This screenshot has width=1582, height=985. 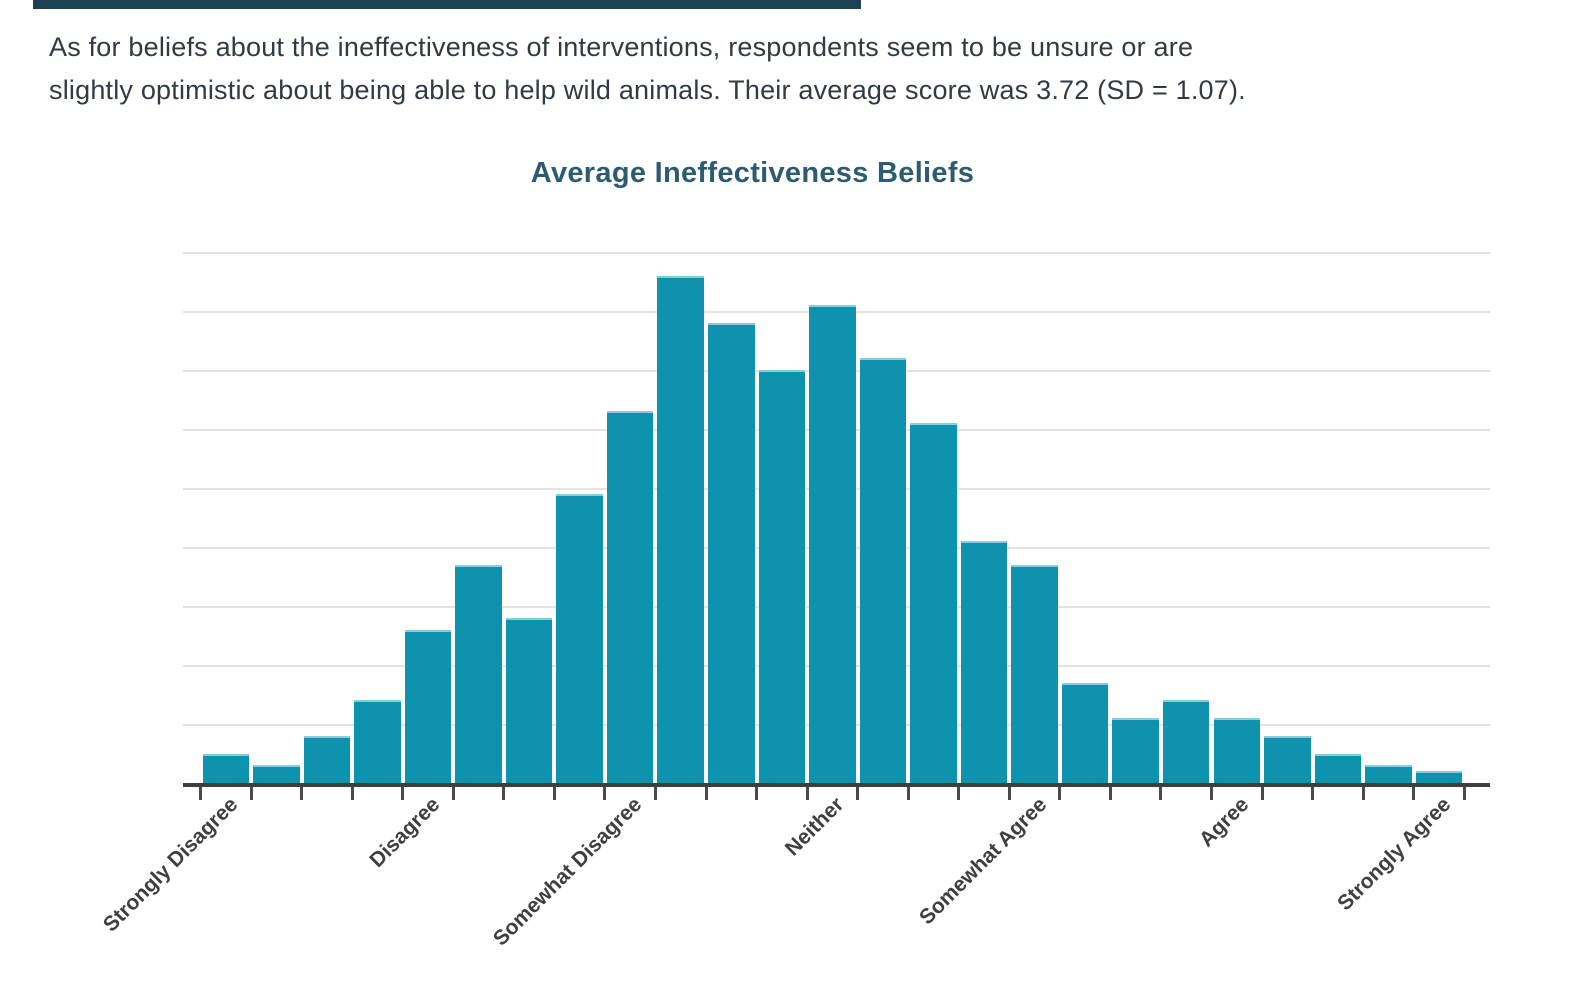 I want to click on x-axis-label: Somewhat Disagree, so click(x=567, y=872).